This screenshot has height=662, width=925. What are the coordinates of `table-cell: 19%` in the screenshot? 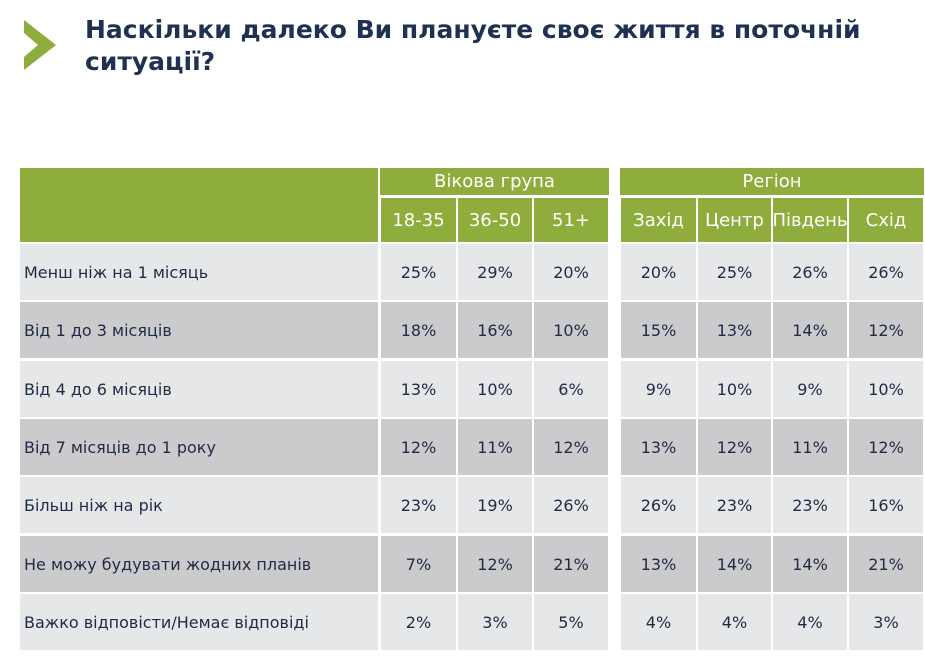 It's located at (495, 505).